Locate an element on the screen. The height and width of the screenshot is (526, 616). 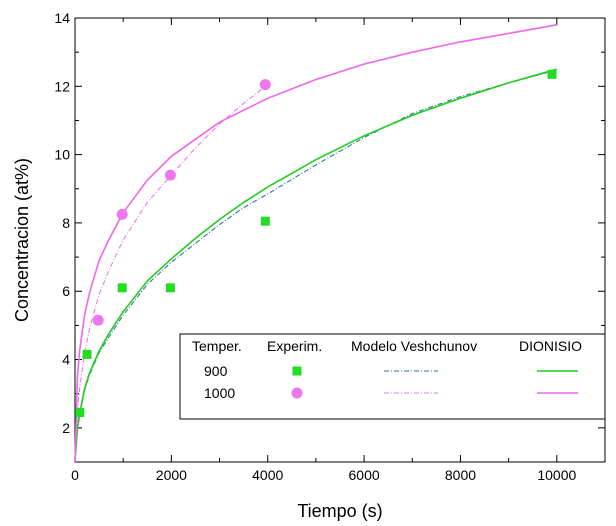
legend-header: Temper. is located at coordinates (217, 346).